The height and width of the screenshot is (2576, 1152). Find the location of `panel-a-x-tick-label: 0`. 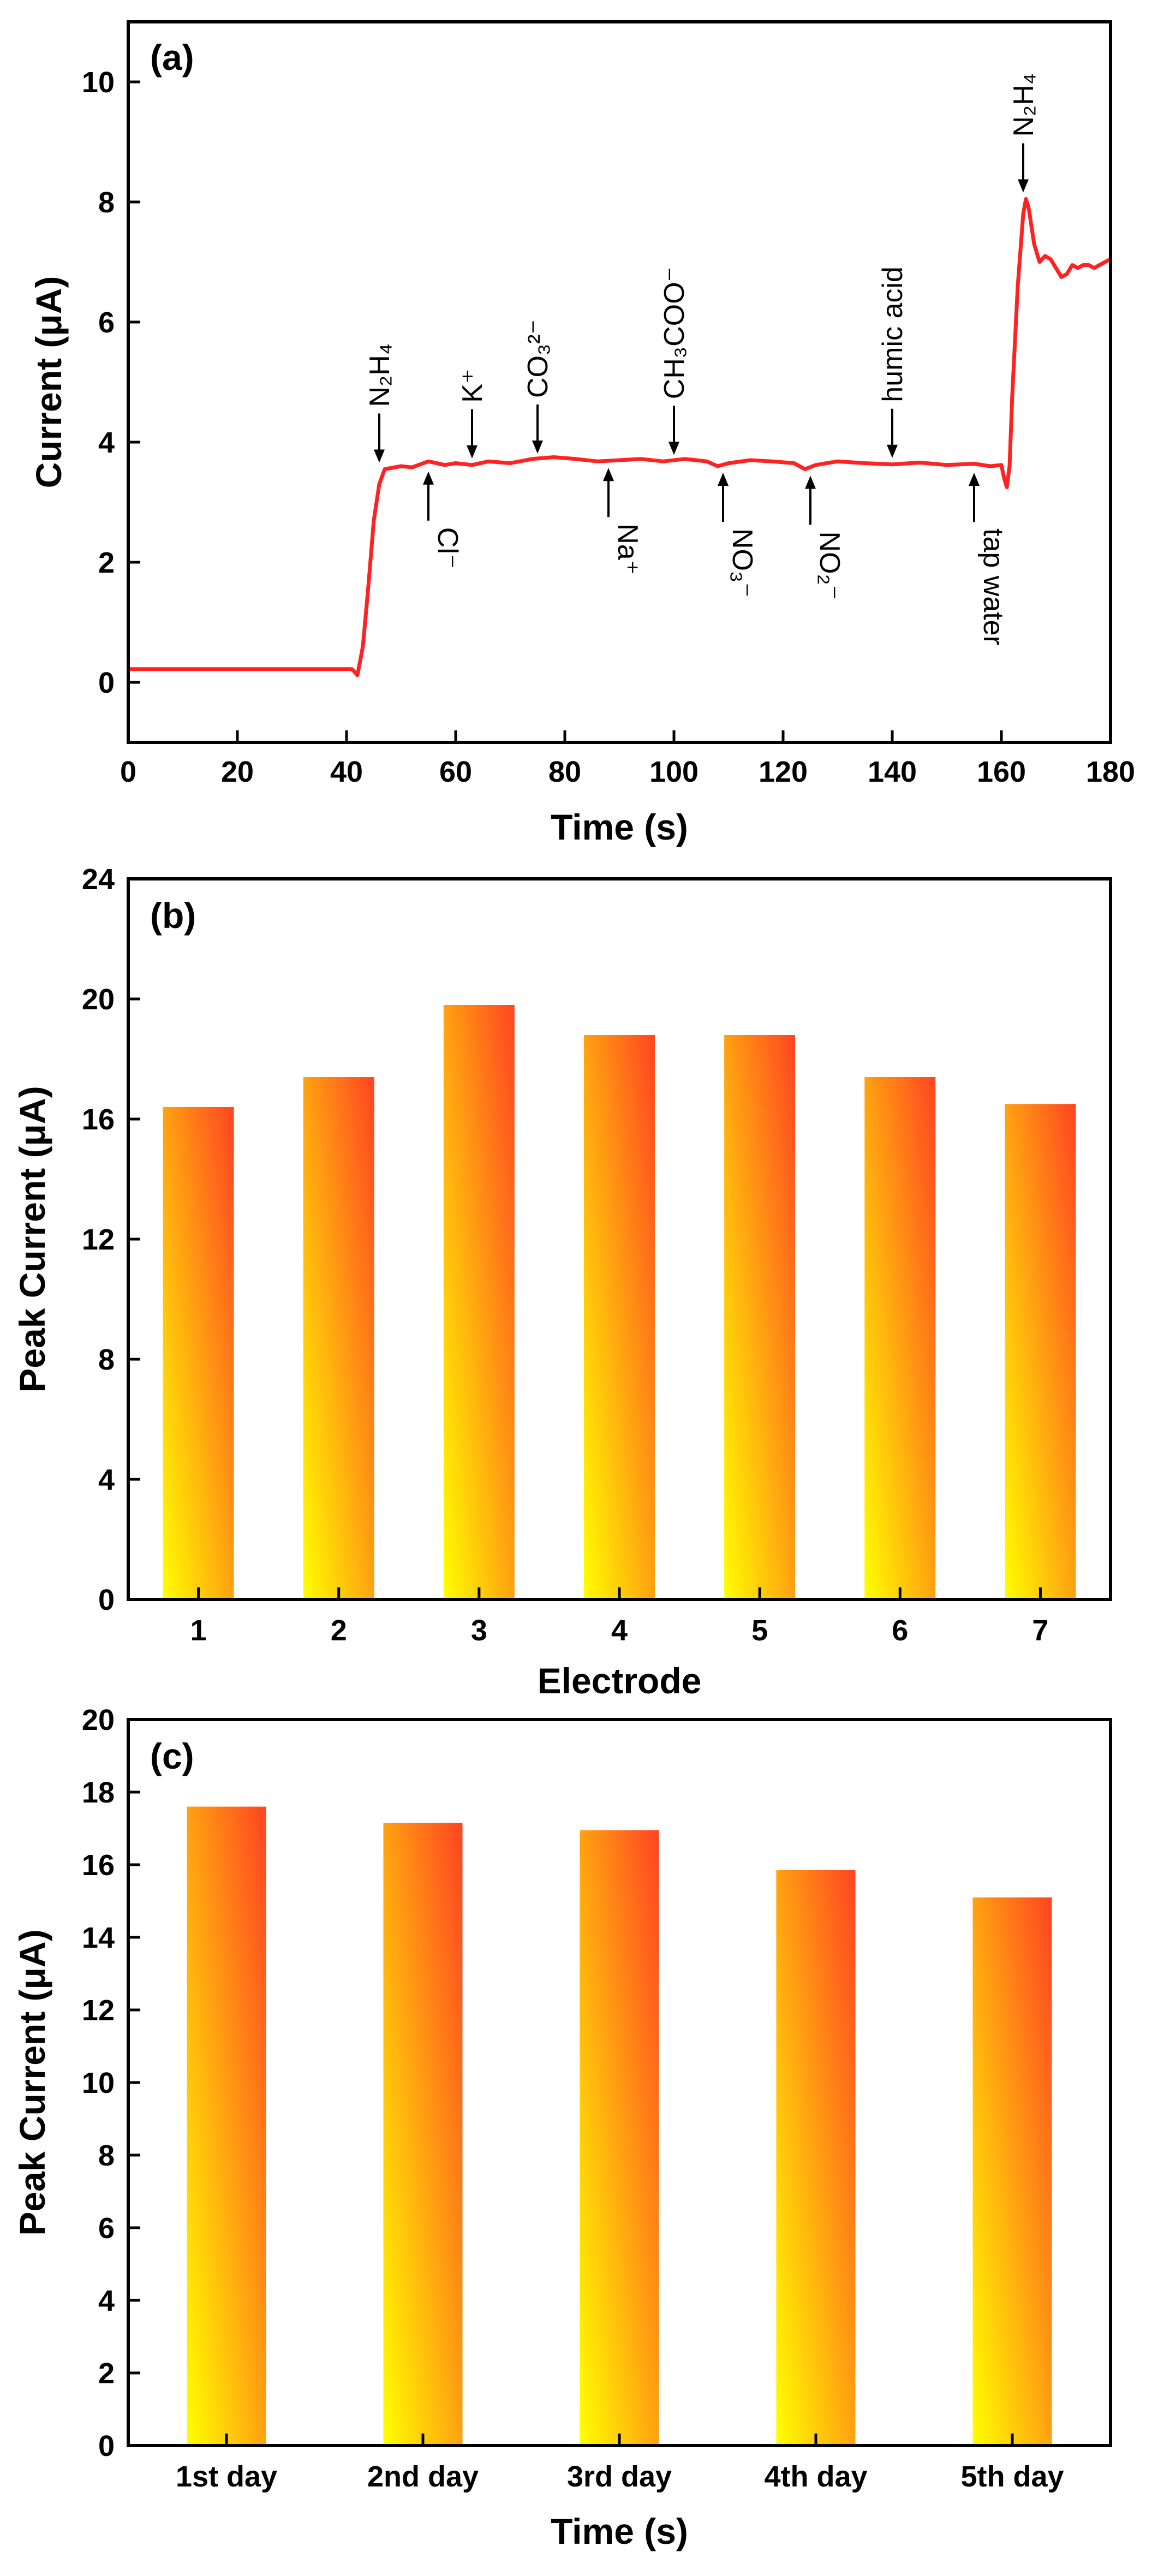

panel-a-x-tick-label: 0 is located at coordinates (128, 771).